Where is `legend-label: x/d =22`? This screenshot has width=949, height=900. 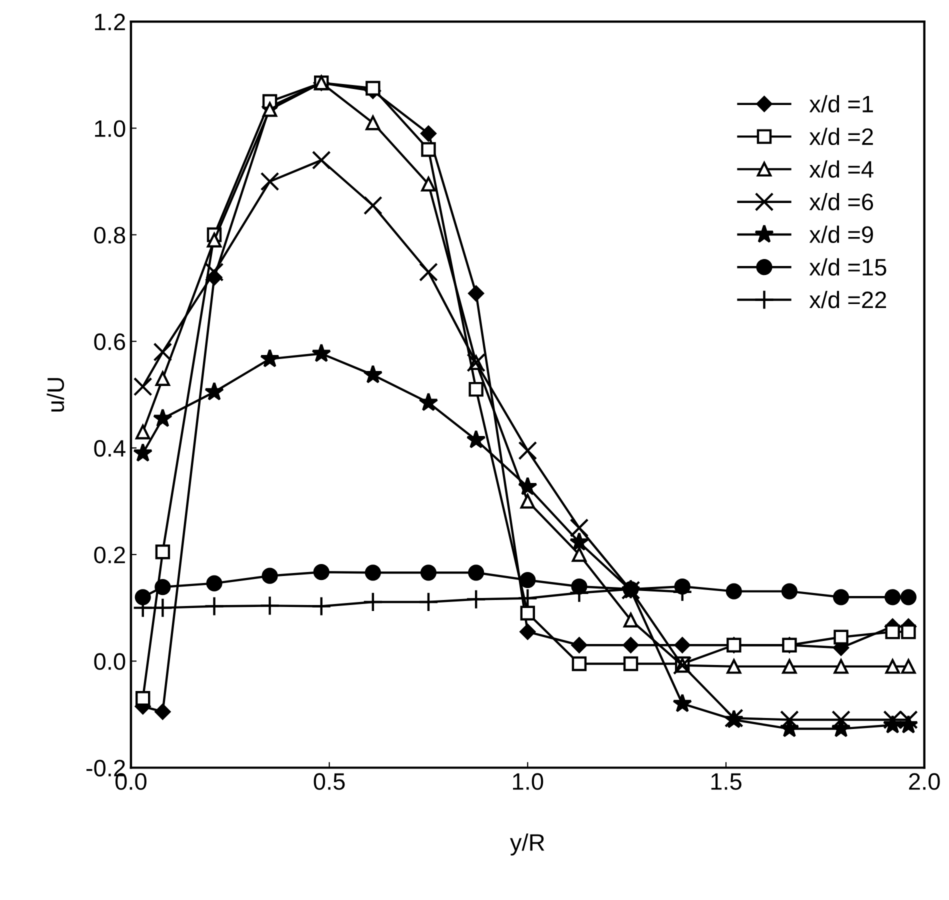
legend-label: x/d =22 is located at coordinates (847, 299).